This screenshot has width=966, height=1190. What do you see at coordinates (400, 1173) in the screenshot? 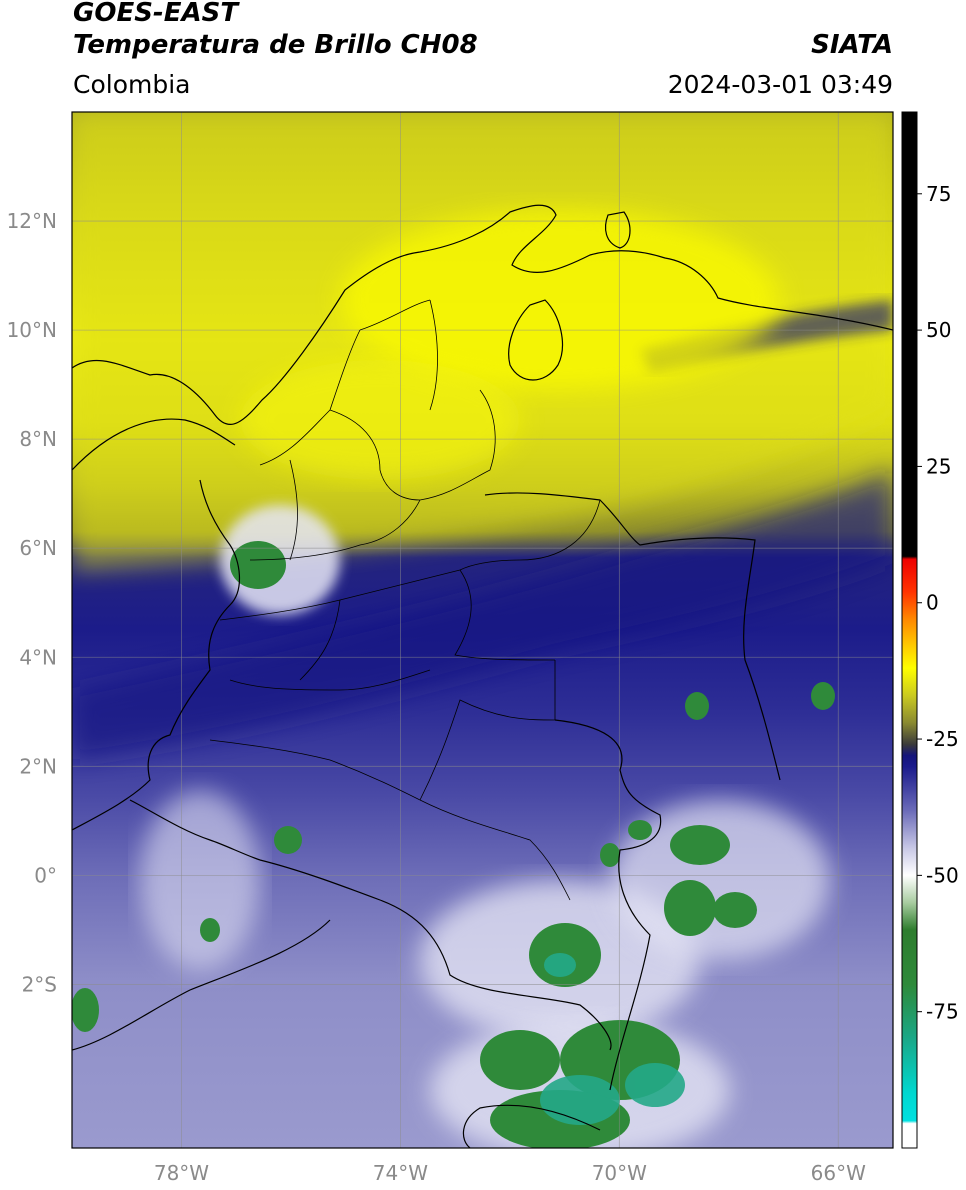
I see `longitude-tick-label: 74°W` at bounding box center [400, 1173].